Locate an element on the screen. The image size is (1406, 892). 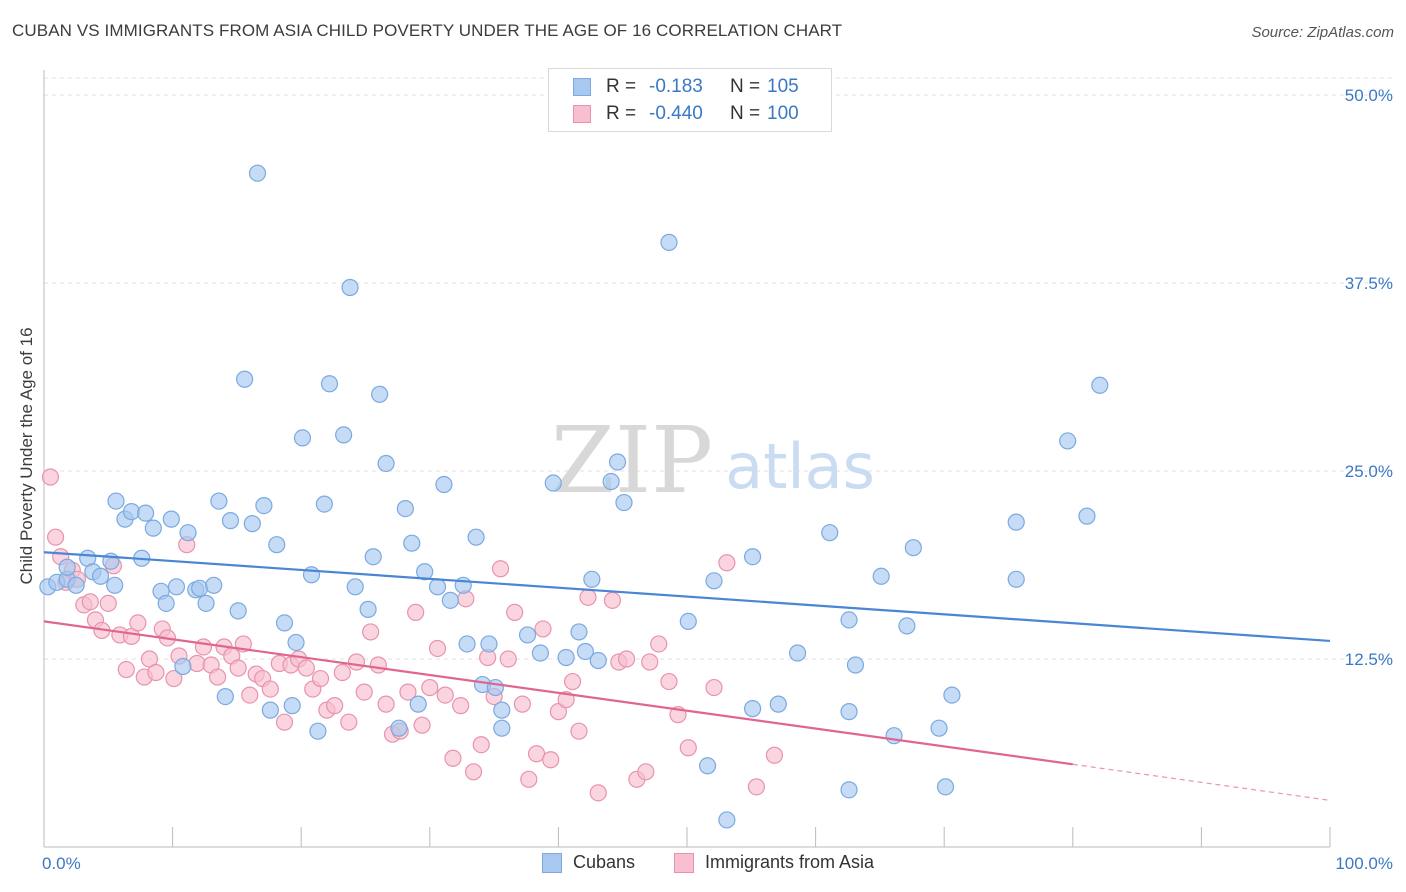
legend-r-label: R = is located at coordinates (621, 86).